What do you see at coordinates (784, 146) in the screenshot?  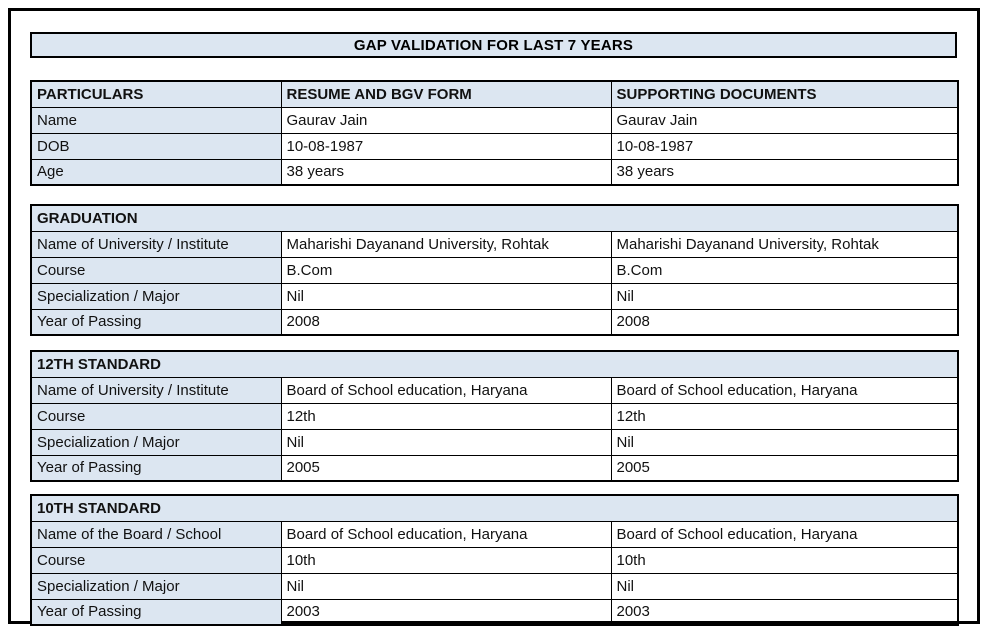 I see `supporting-value: 10-08-1987` at bounding box center [784, 146].